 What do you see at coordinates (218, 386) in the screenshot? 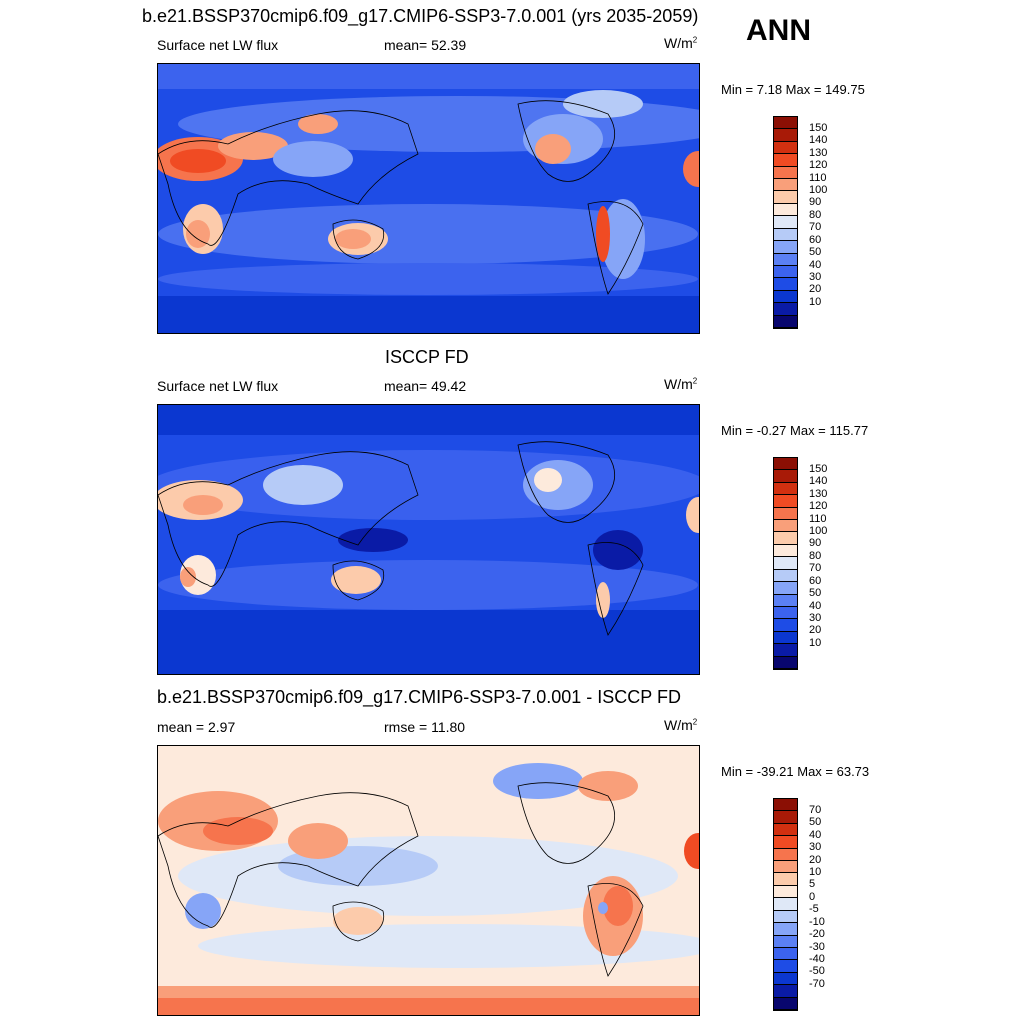
I see `panel2-variable-label: Surface net LW flux` at bounding box center [218, 386].